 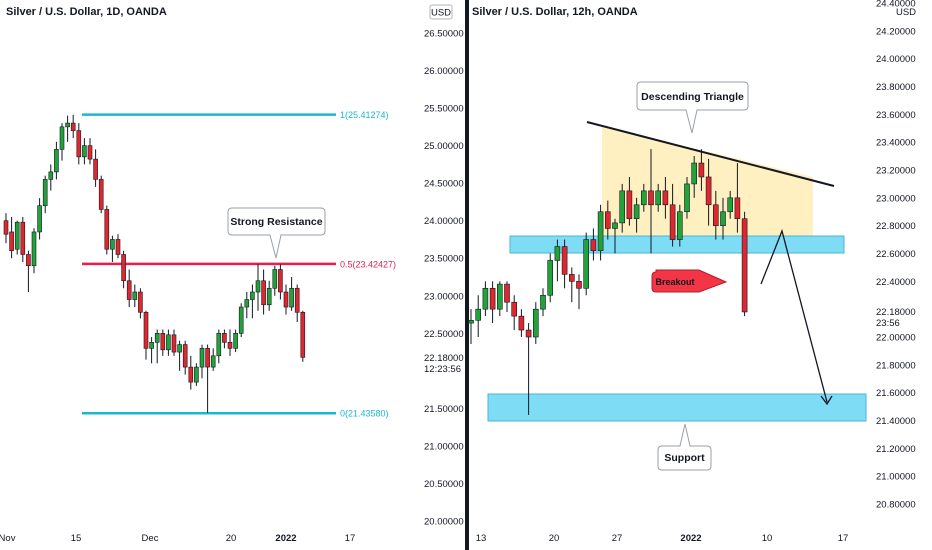 What do you see at coordinates (767, 538) in the screenshot?
I see `right-x-tick: 10` at bounding box center [767, 538].